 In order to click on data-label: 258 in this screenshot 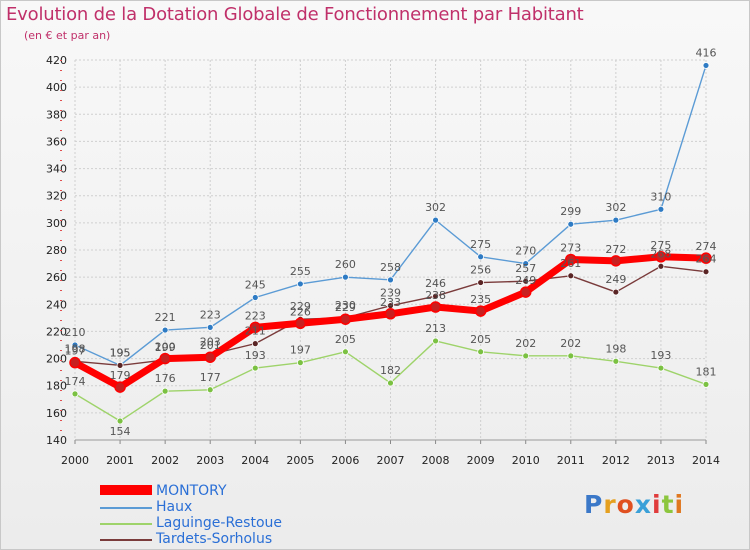, I will do `click(390, 267)`.